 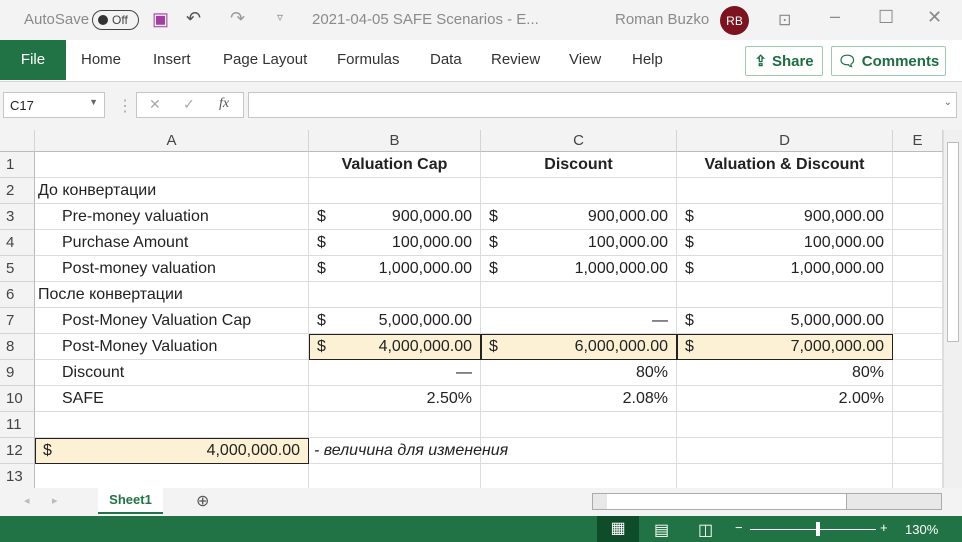 What do you see at coordinates (785, 425) in the screenshot?
I see `cell-d11` at bounding box center [785, 425].